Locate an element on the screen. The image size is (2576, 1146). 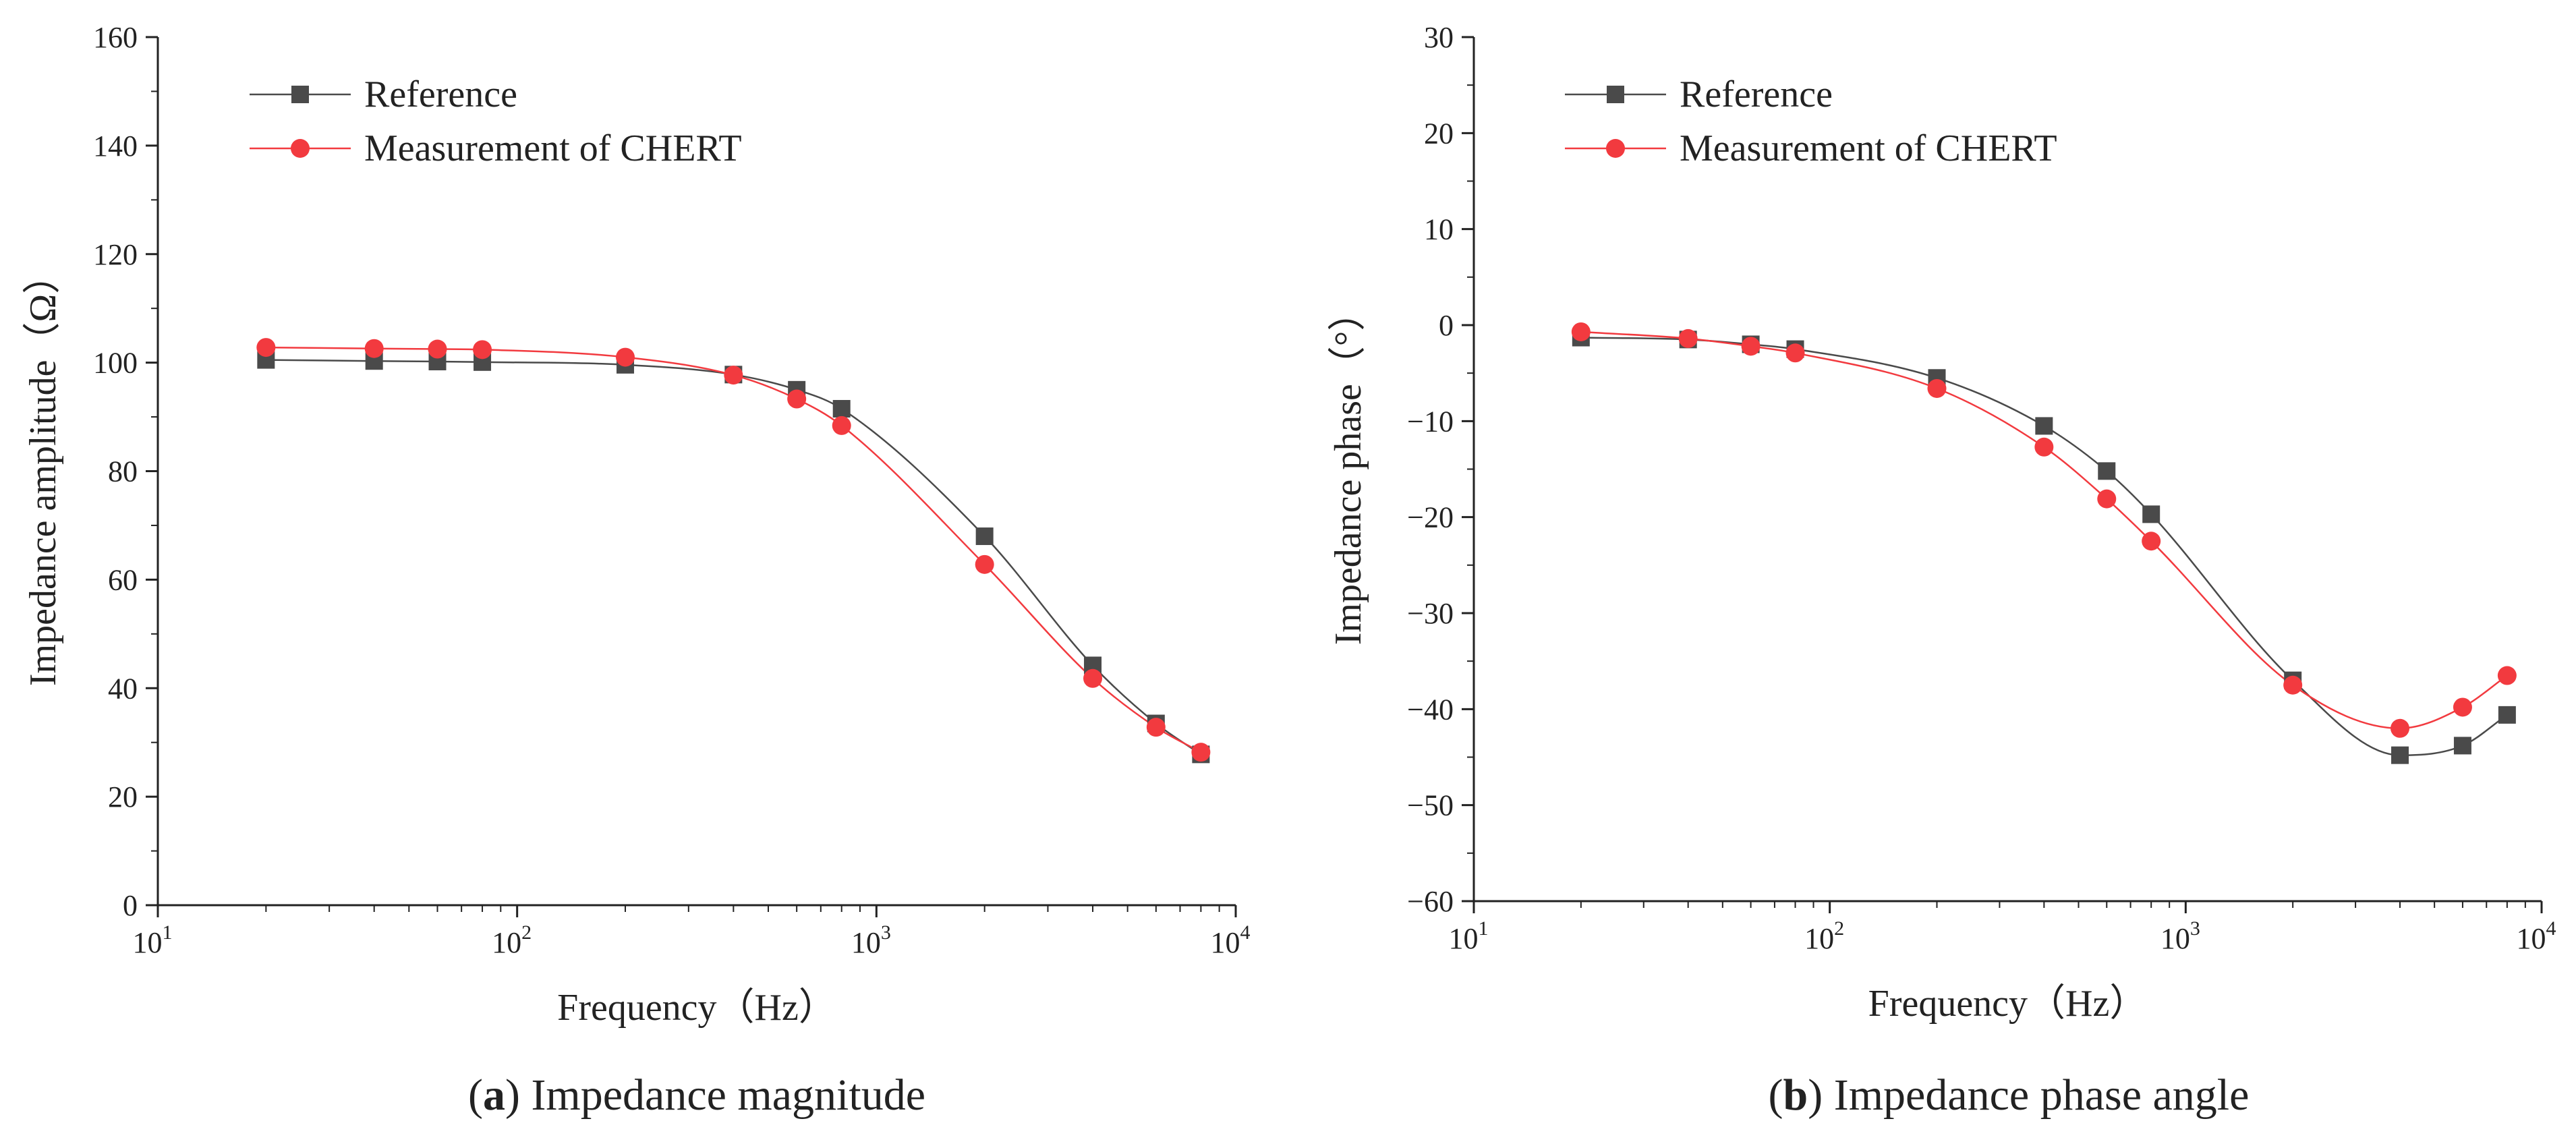
caption-letter: a is located at coordinates (494, 1095).